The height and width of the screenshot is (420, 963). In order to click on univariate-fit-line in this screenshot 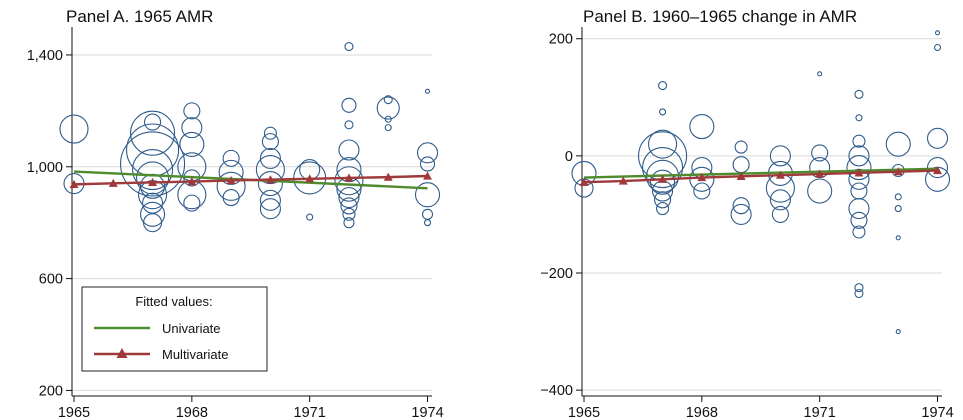, I will do `click(760, 173)`.